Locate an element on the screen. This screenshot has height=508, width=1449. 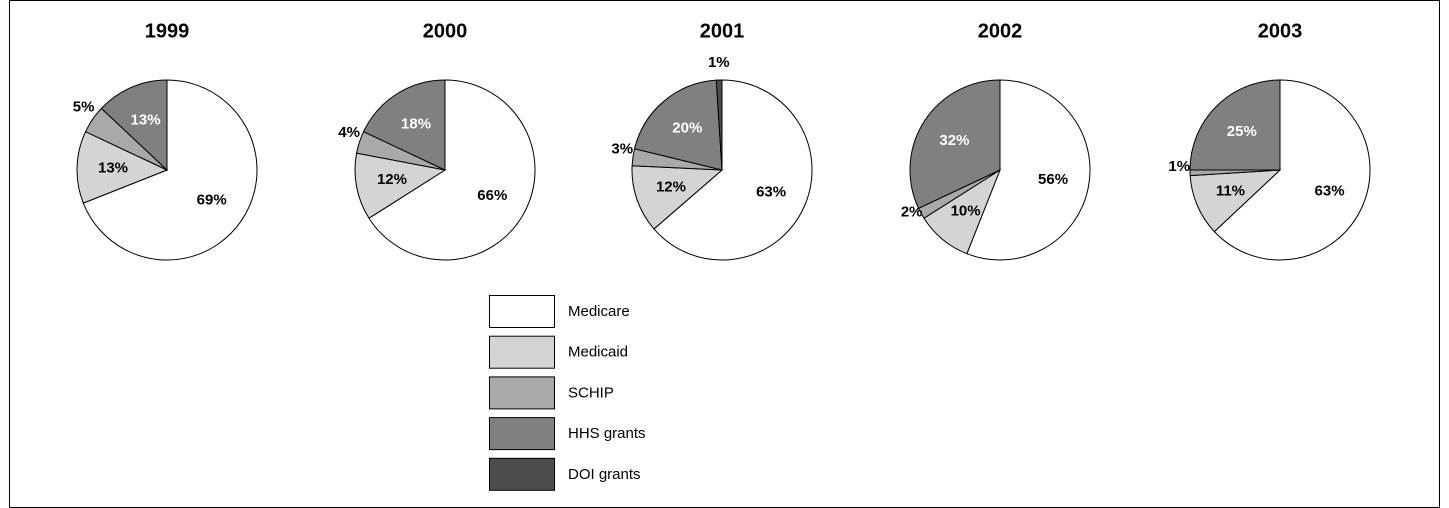
legend-label: HHS grants is located at coordinates (607, 433).